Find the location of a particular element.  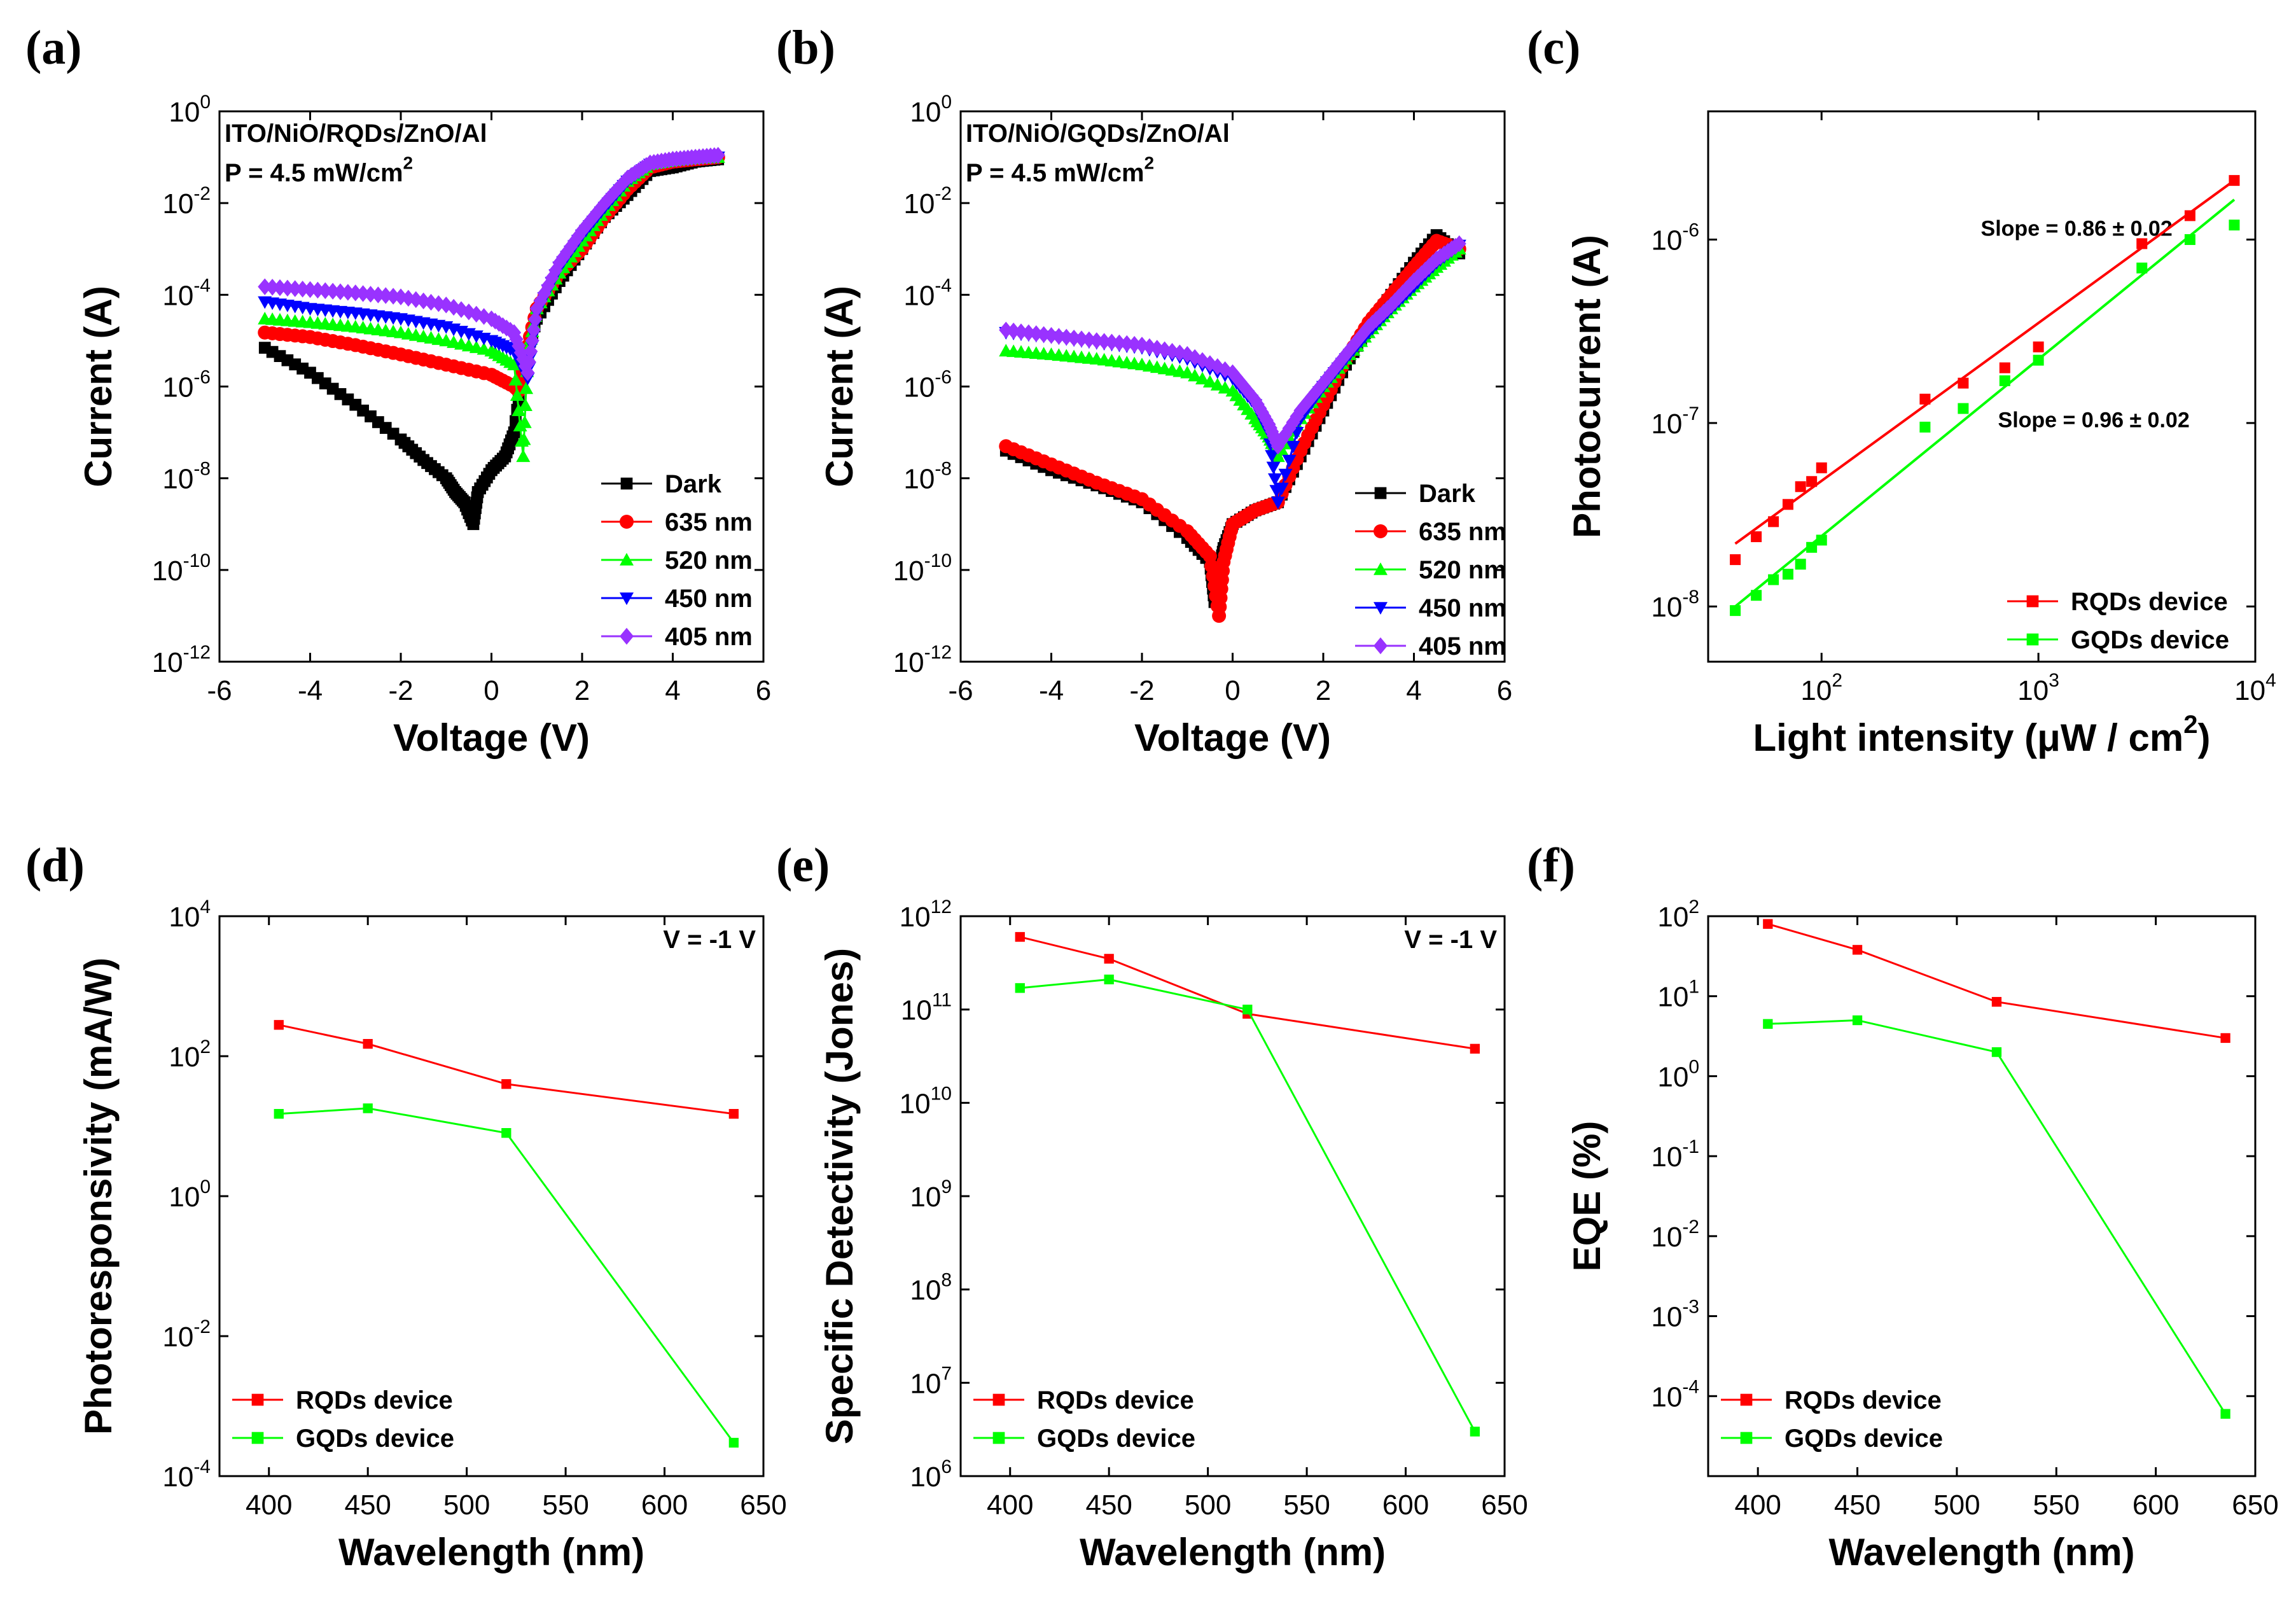

legend-label: RQDs device is located at coordinates (1863, 1400).